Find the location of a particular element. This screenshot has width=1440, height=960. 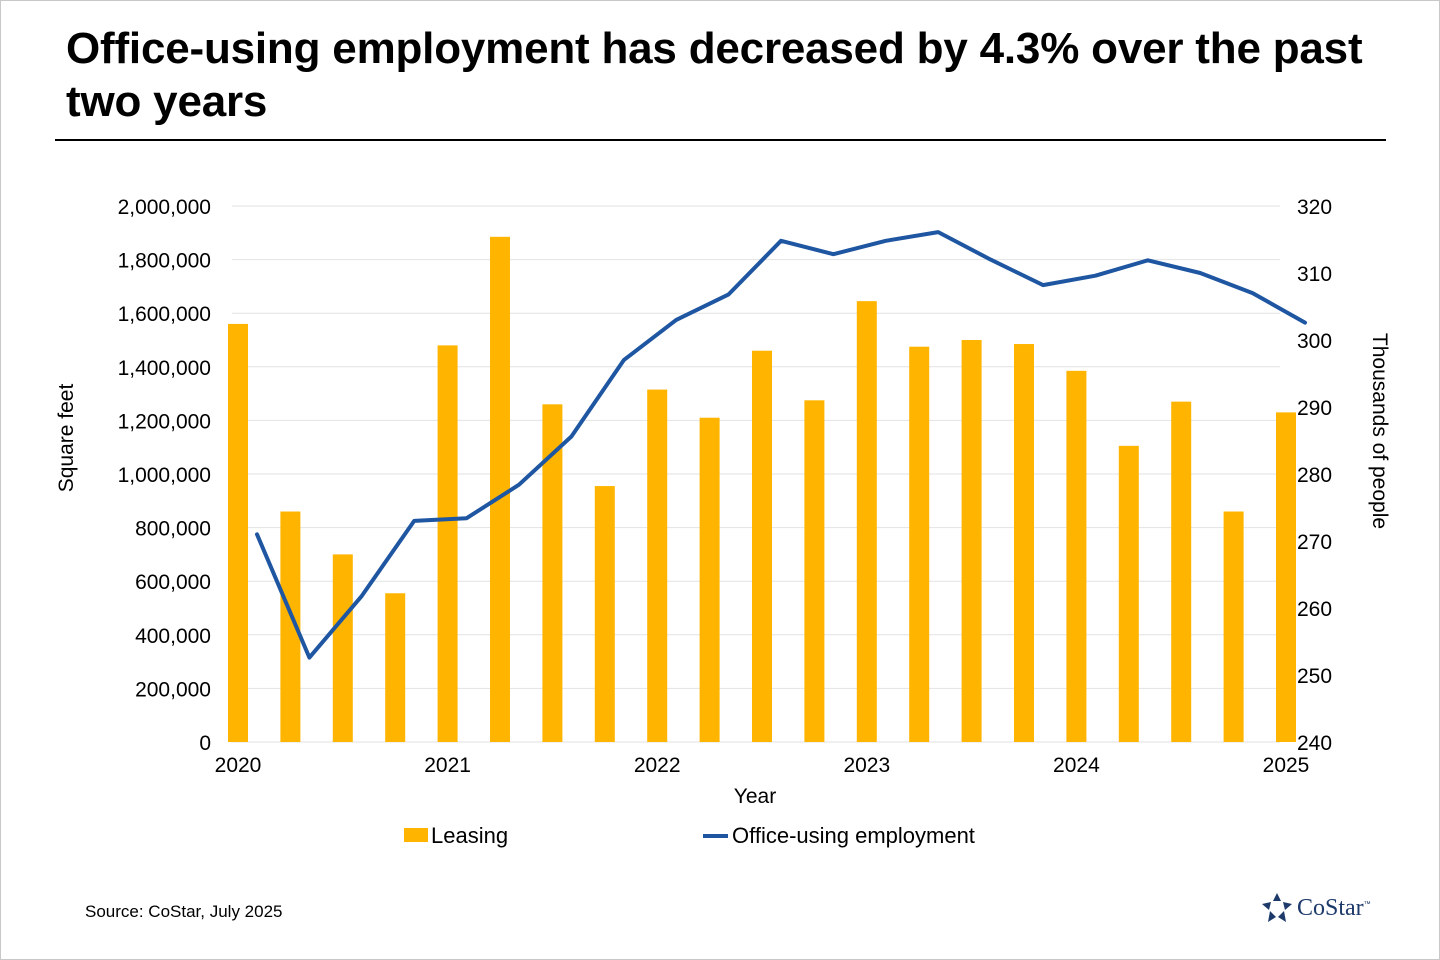

y-tick-label: 800,000 is located at coordinates (173, 529).